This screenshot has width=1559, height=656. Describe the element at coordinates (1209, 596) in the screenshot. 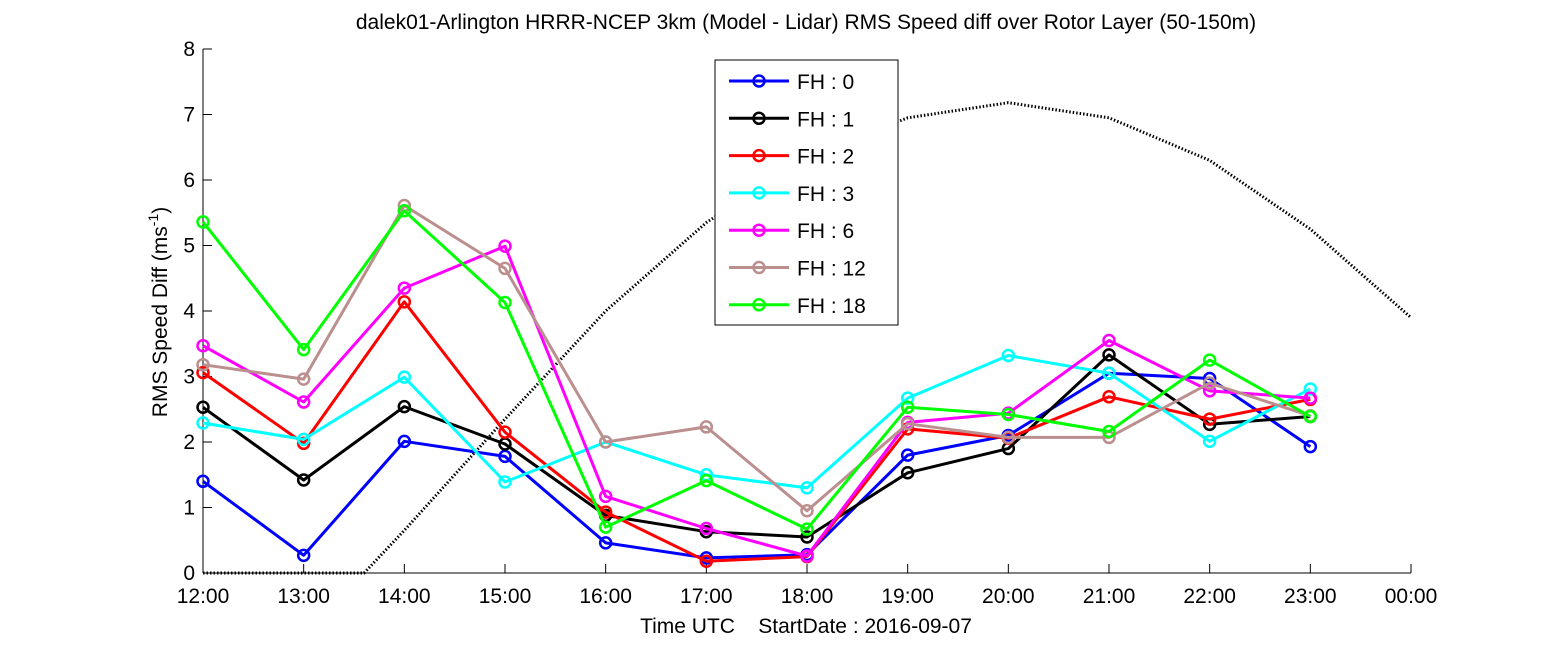

I see `x-tick-label: 22:00` at that location.